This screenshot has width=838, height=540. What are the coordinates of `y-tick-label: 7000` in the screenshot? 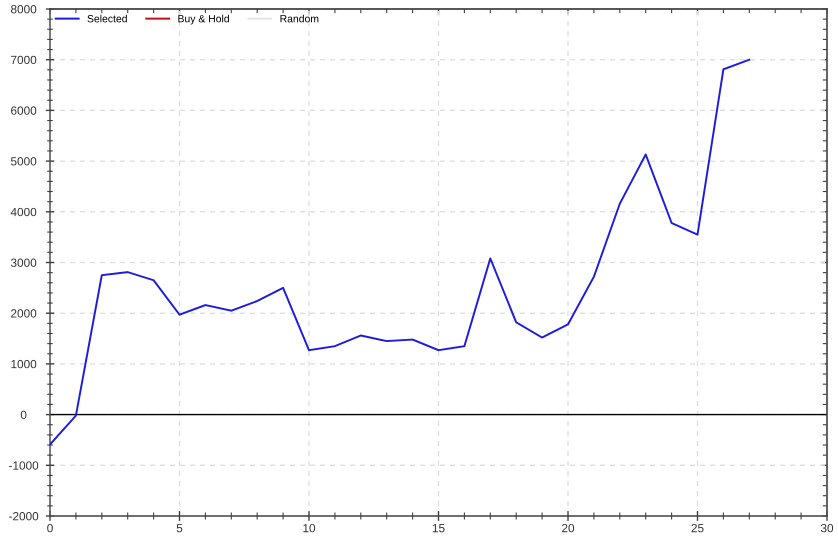 It's located at (23, 60).